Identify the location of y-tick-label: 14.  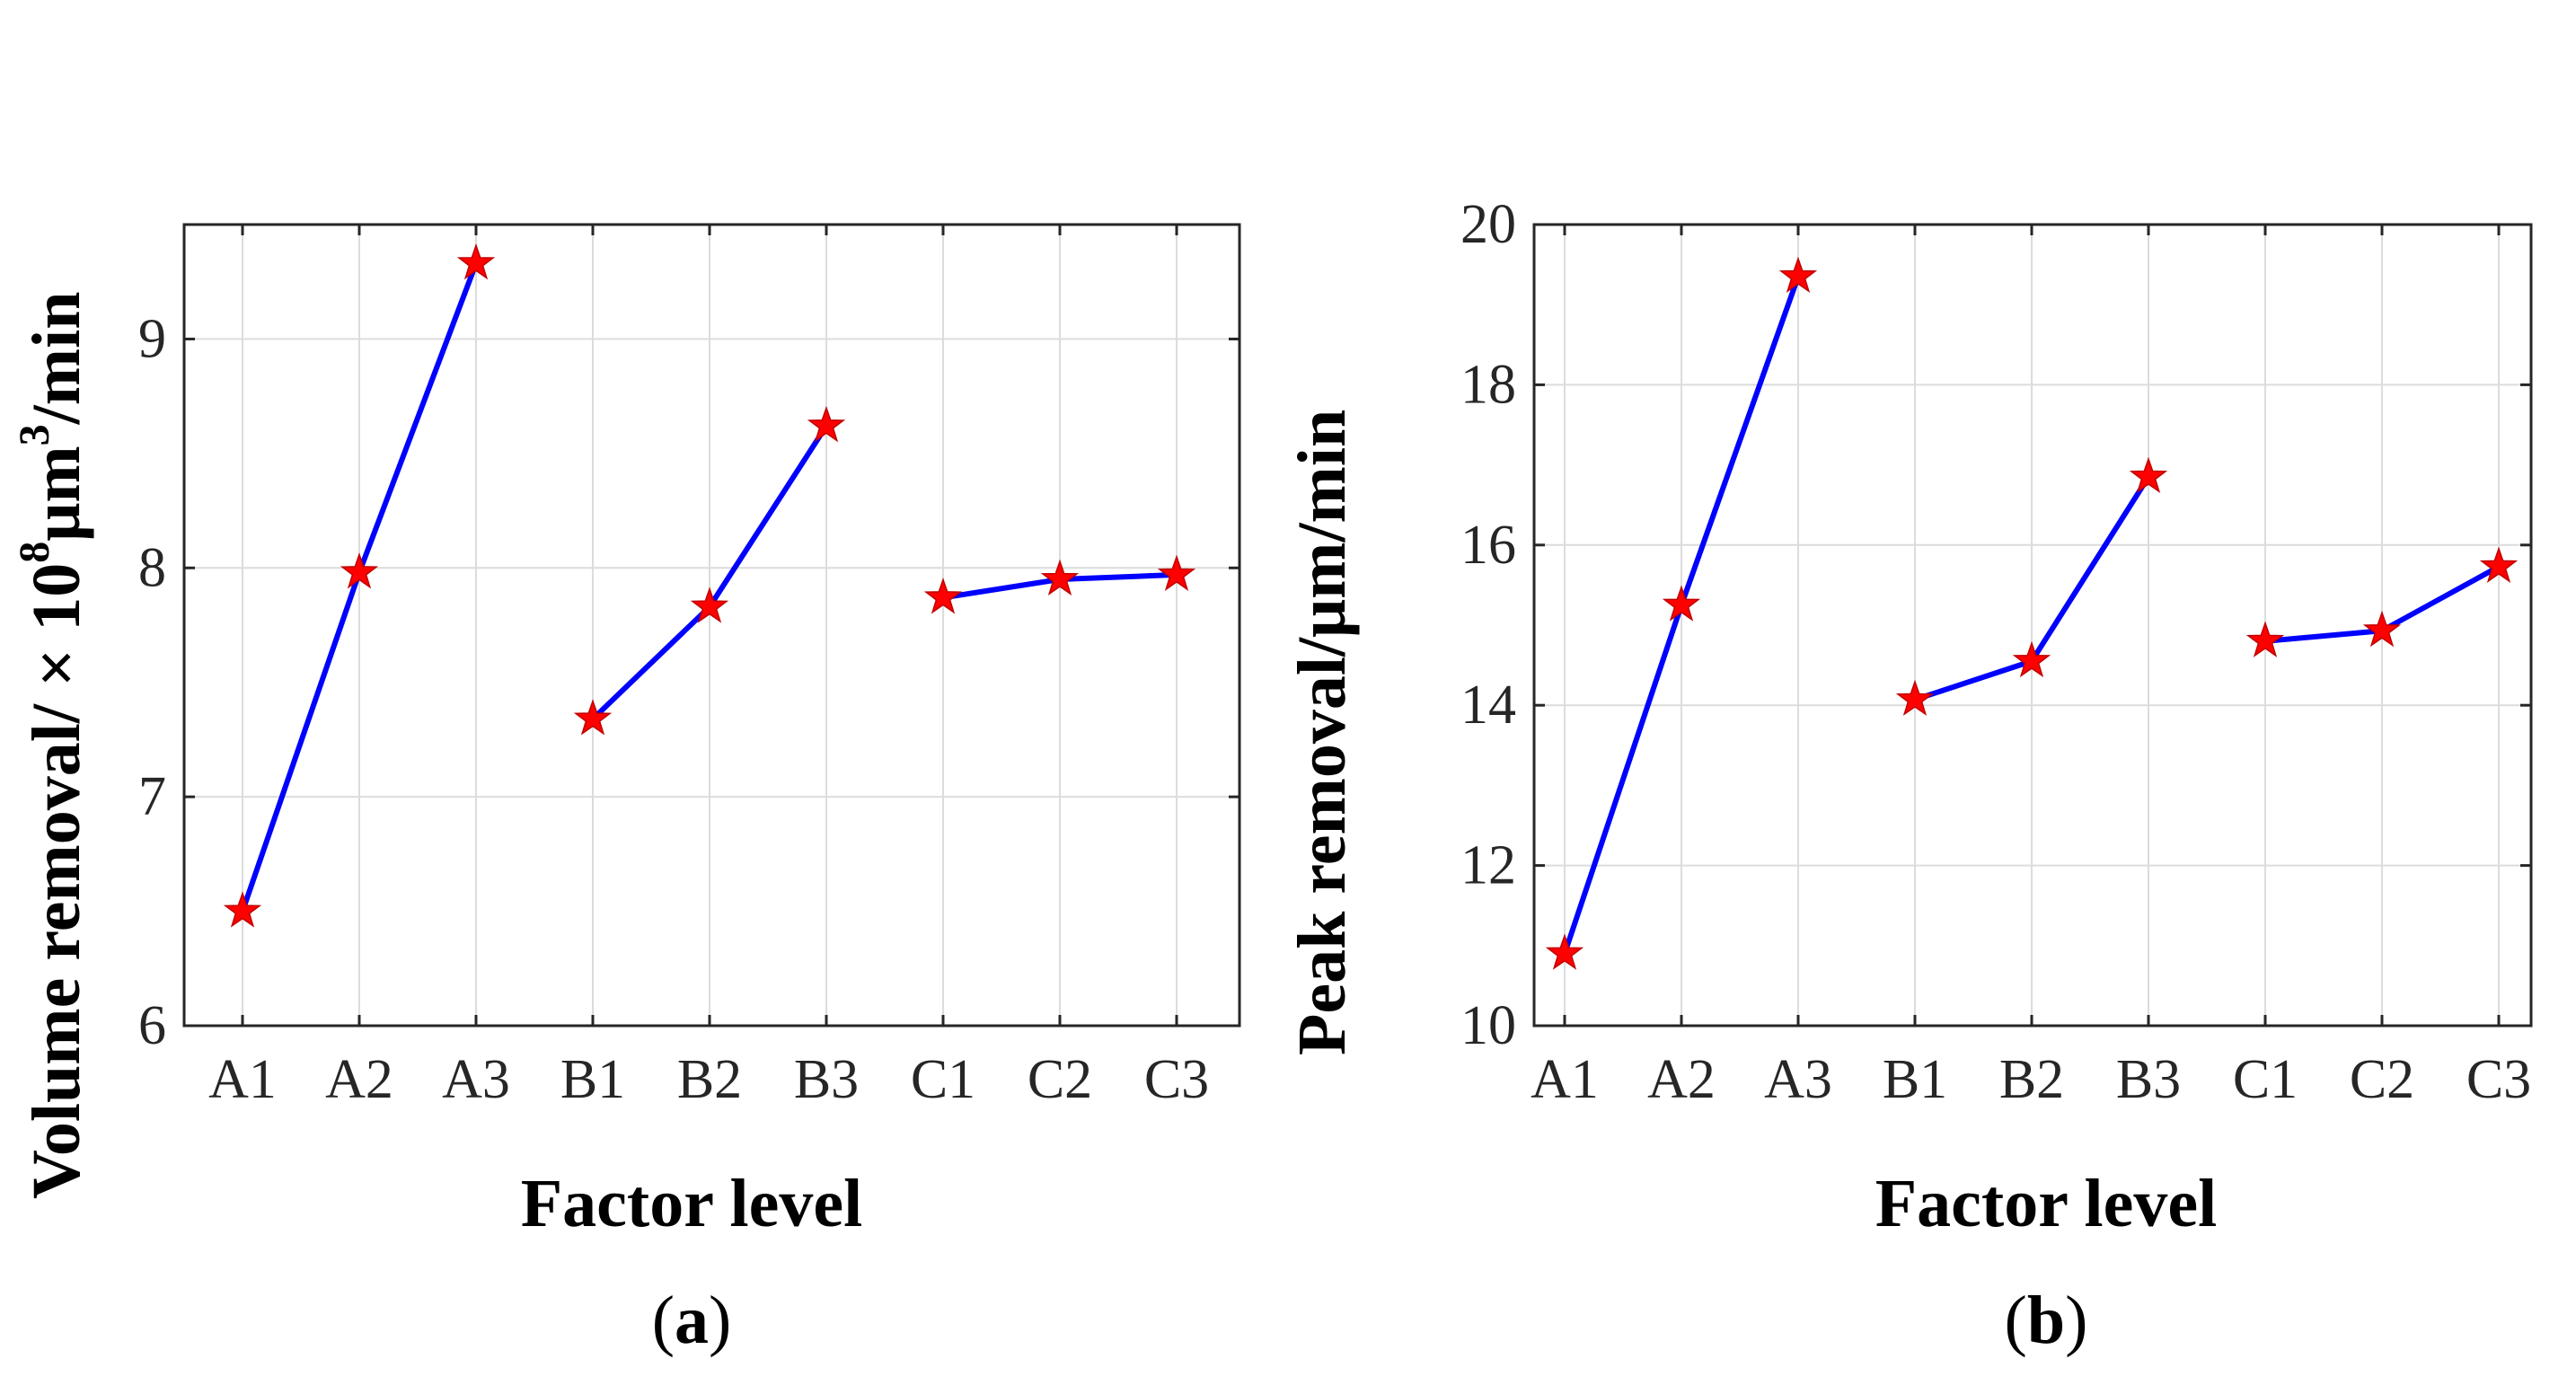
(1488, 705).